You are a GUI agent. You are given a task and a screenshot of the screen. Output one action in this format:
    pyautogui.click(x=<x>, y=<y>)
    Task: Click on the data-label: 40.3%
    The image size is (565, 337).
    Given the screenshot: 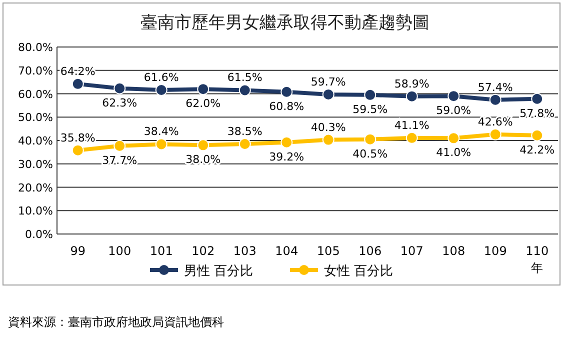 What is the action you would take?
    pyautogui.click(x=328, y=127)
    